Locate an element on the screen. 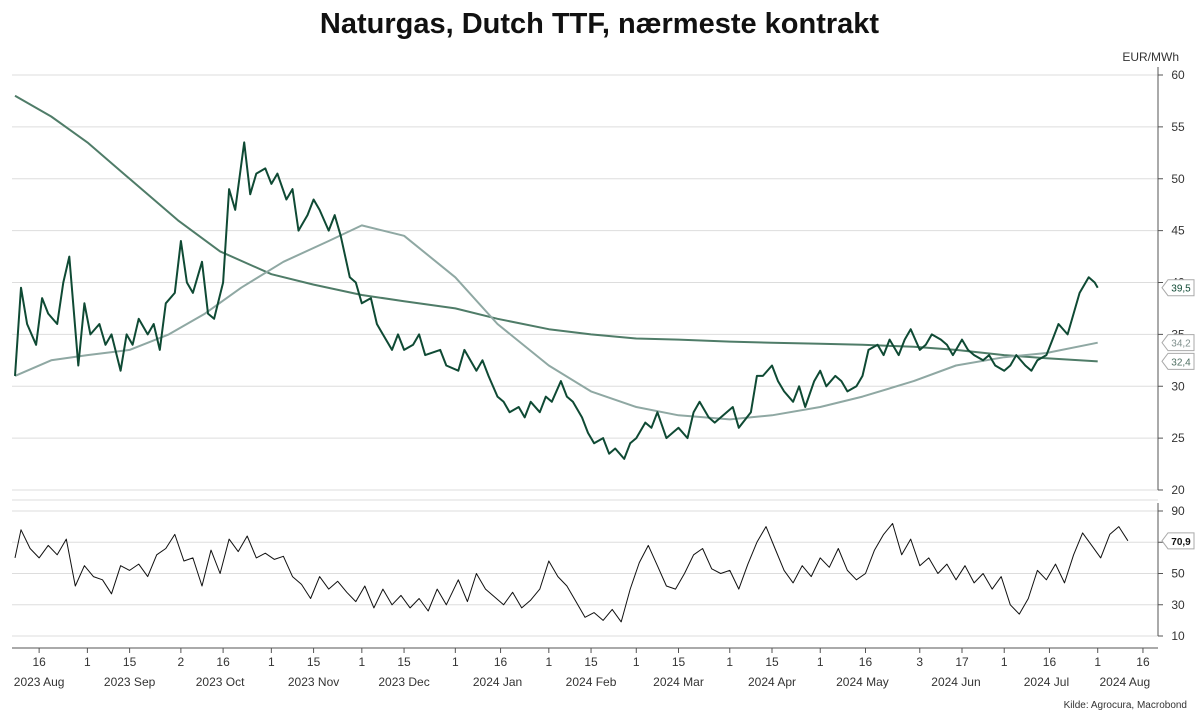  x-month-label: 2024 Aug is located at coordinates (1124, 682).